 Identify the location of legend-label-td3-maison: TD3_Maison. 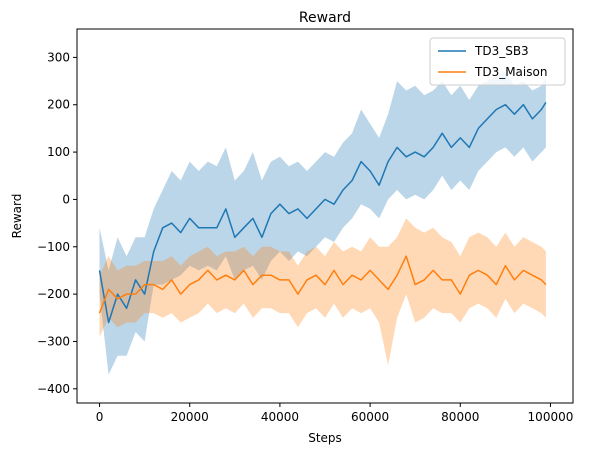
(510, 72).